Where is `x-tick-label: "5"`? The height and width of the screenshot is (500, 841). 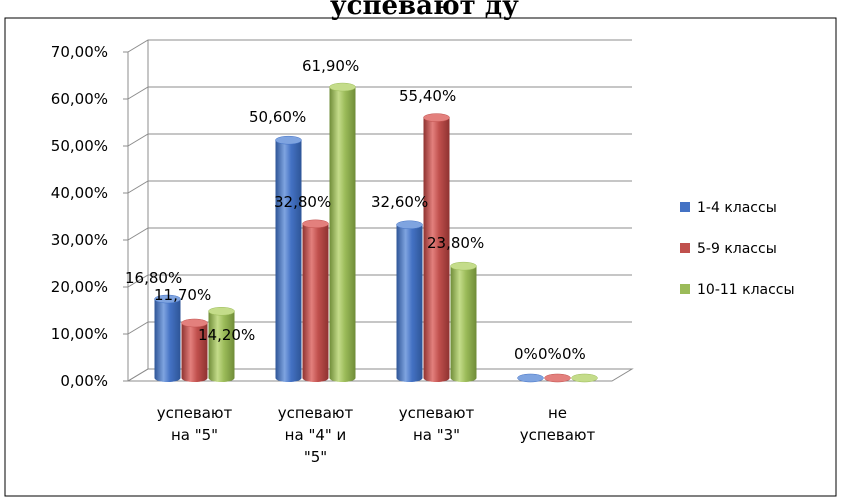
x-tick-label: "5" is located at coordinates (315, 457).